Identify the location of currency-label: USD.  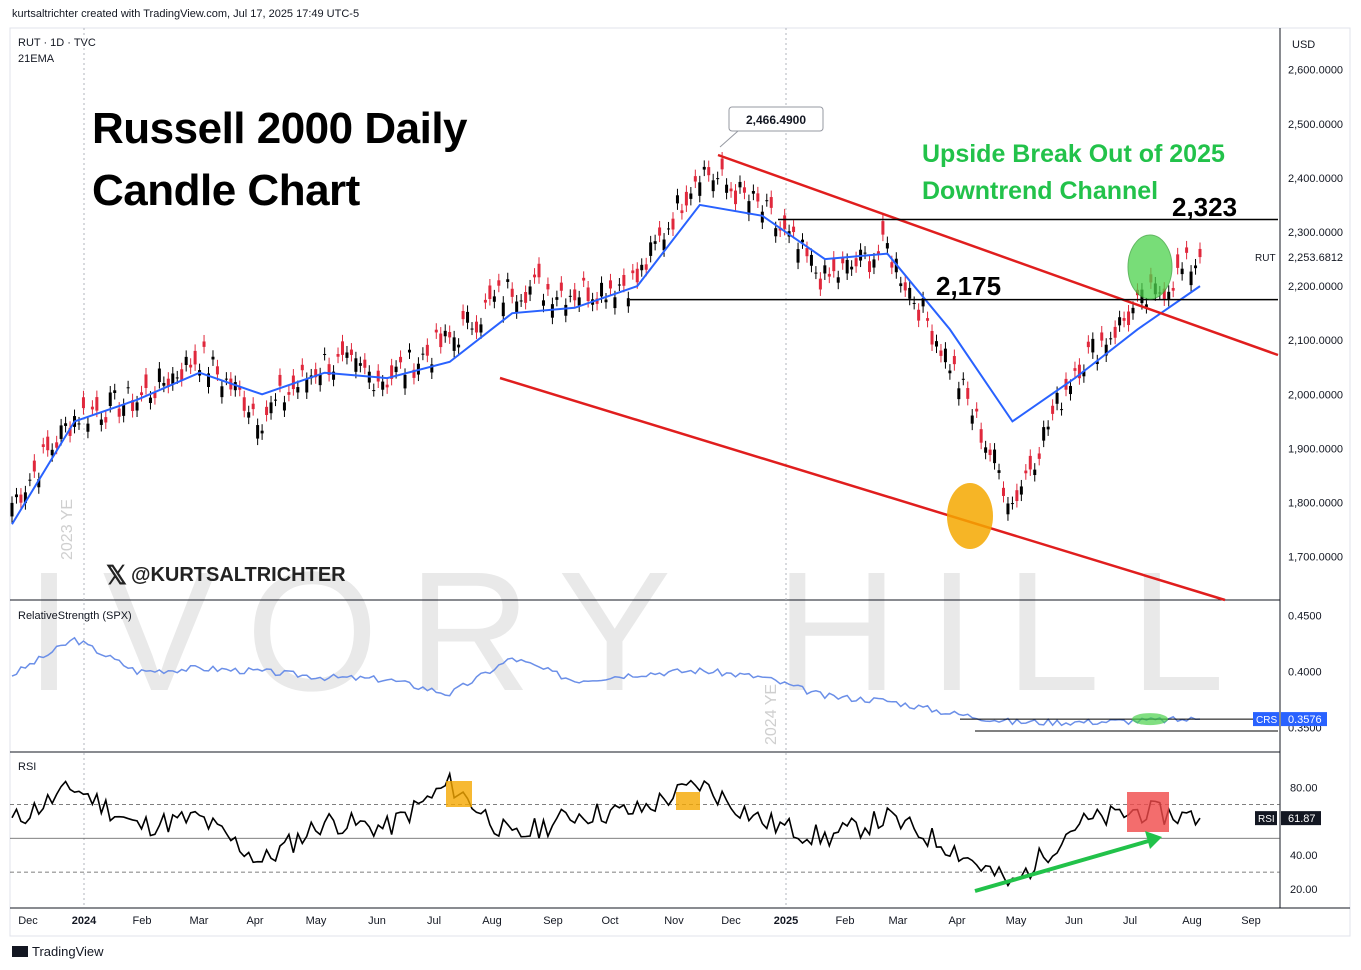
(1303, 45).